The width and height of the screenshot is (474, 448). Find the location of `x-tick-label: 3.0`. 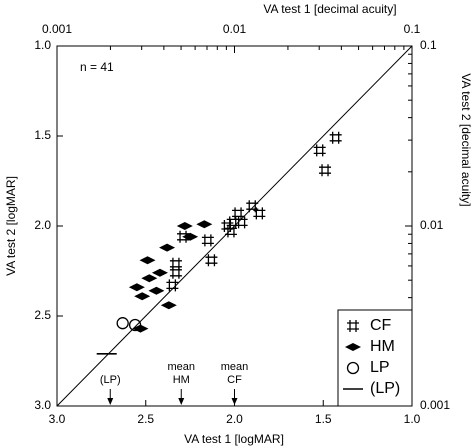

x-tick-label: 3.0 is located at coordinates (57, 419).